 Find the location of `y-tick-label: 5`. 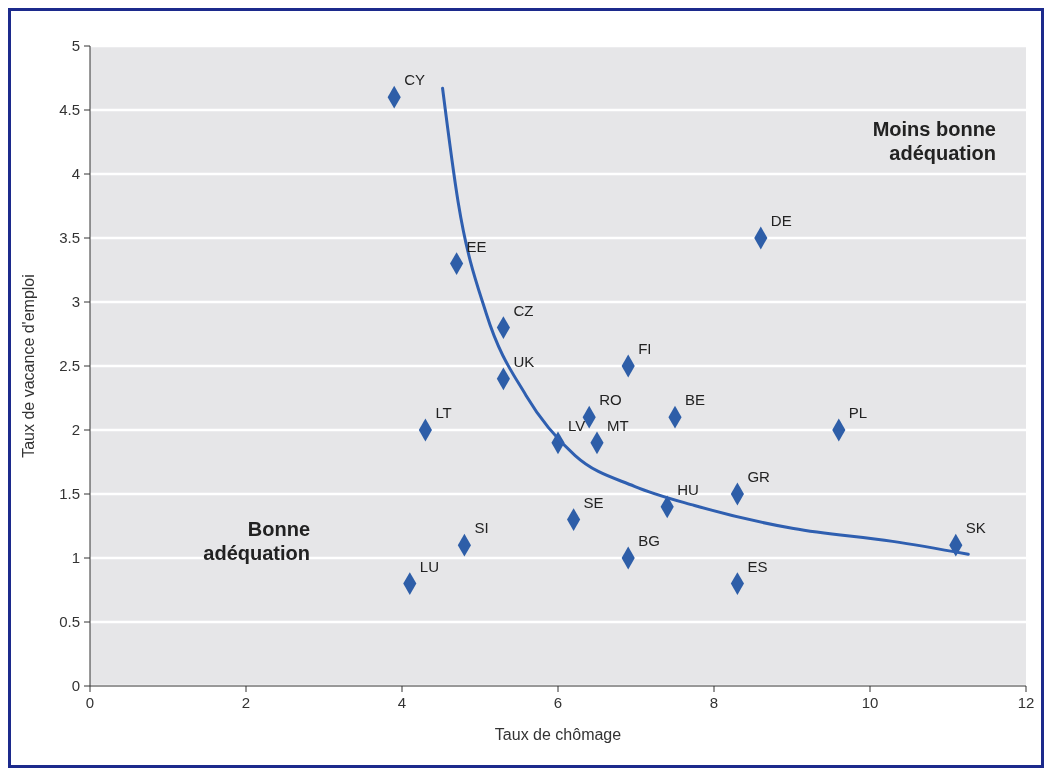

y-tick-label: 5 is located at coordinates (75, 45).